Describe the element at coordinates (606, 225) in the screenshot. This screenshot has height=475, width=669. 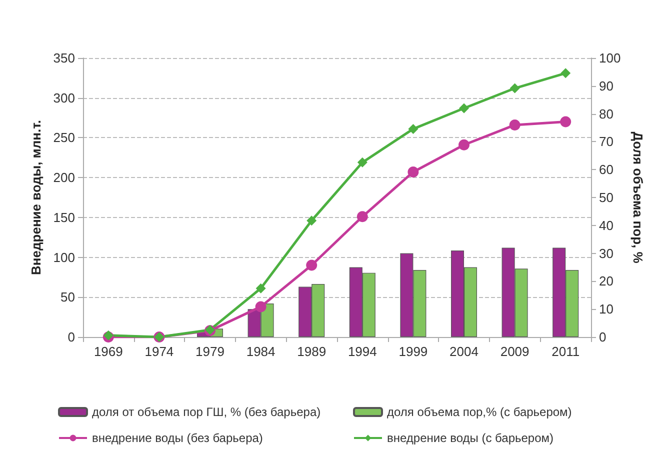
I see `y2-tick-label: 40` at that location.